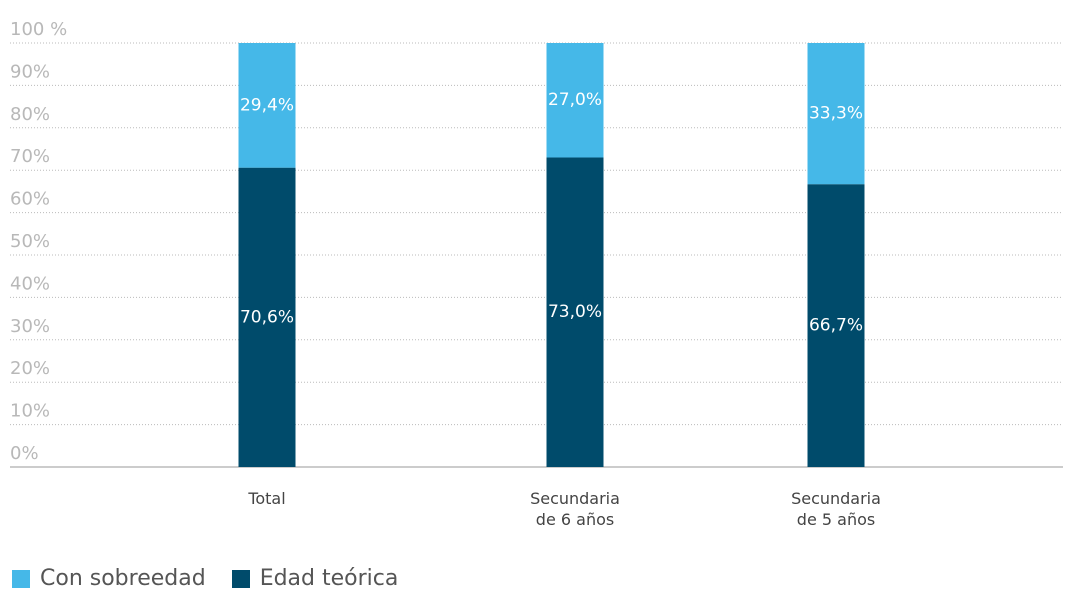 The width and height of the screenshot is (1065, 591). I want to click on value-label: 29,4%, so click(267, 105).